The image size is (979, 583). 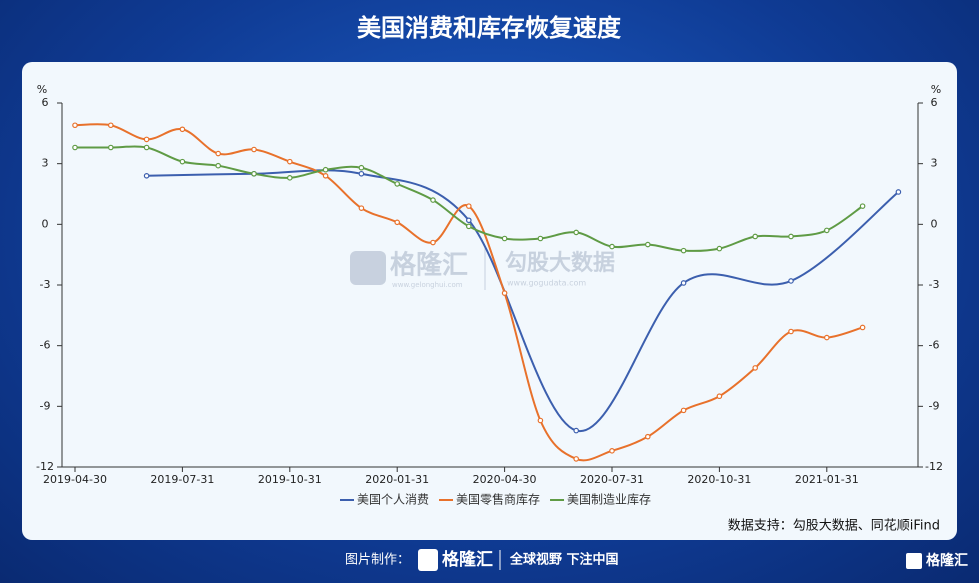 I want to click on y2-tick-label: -9, so click(x=934, y=405).